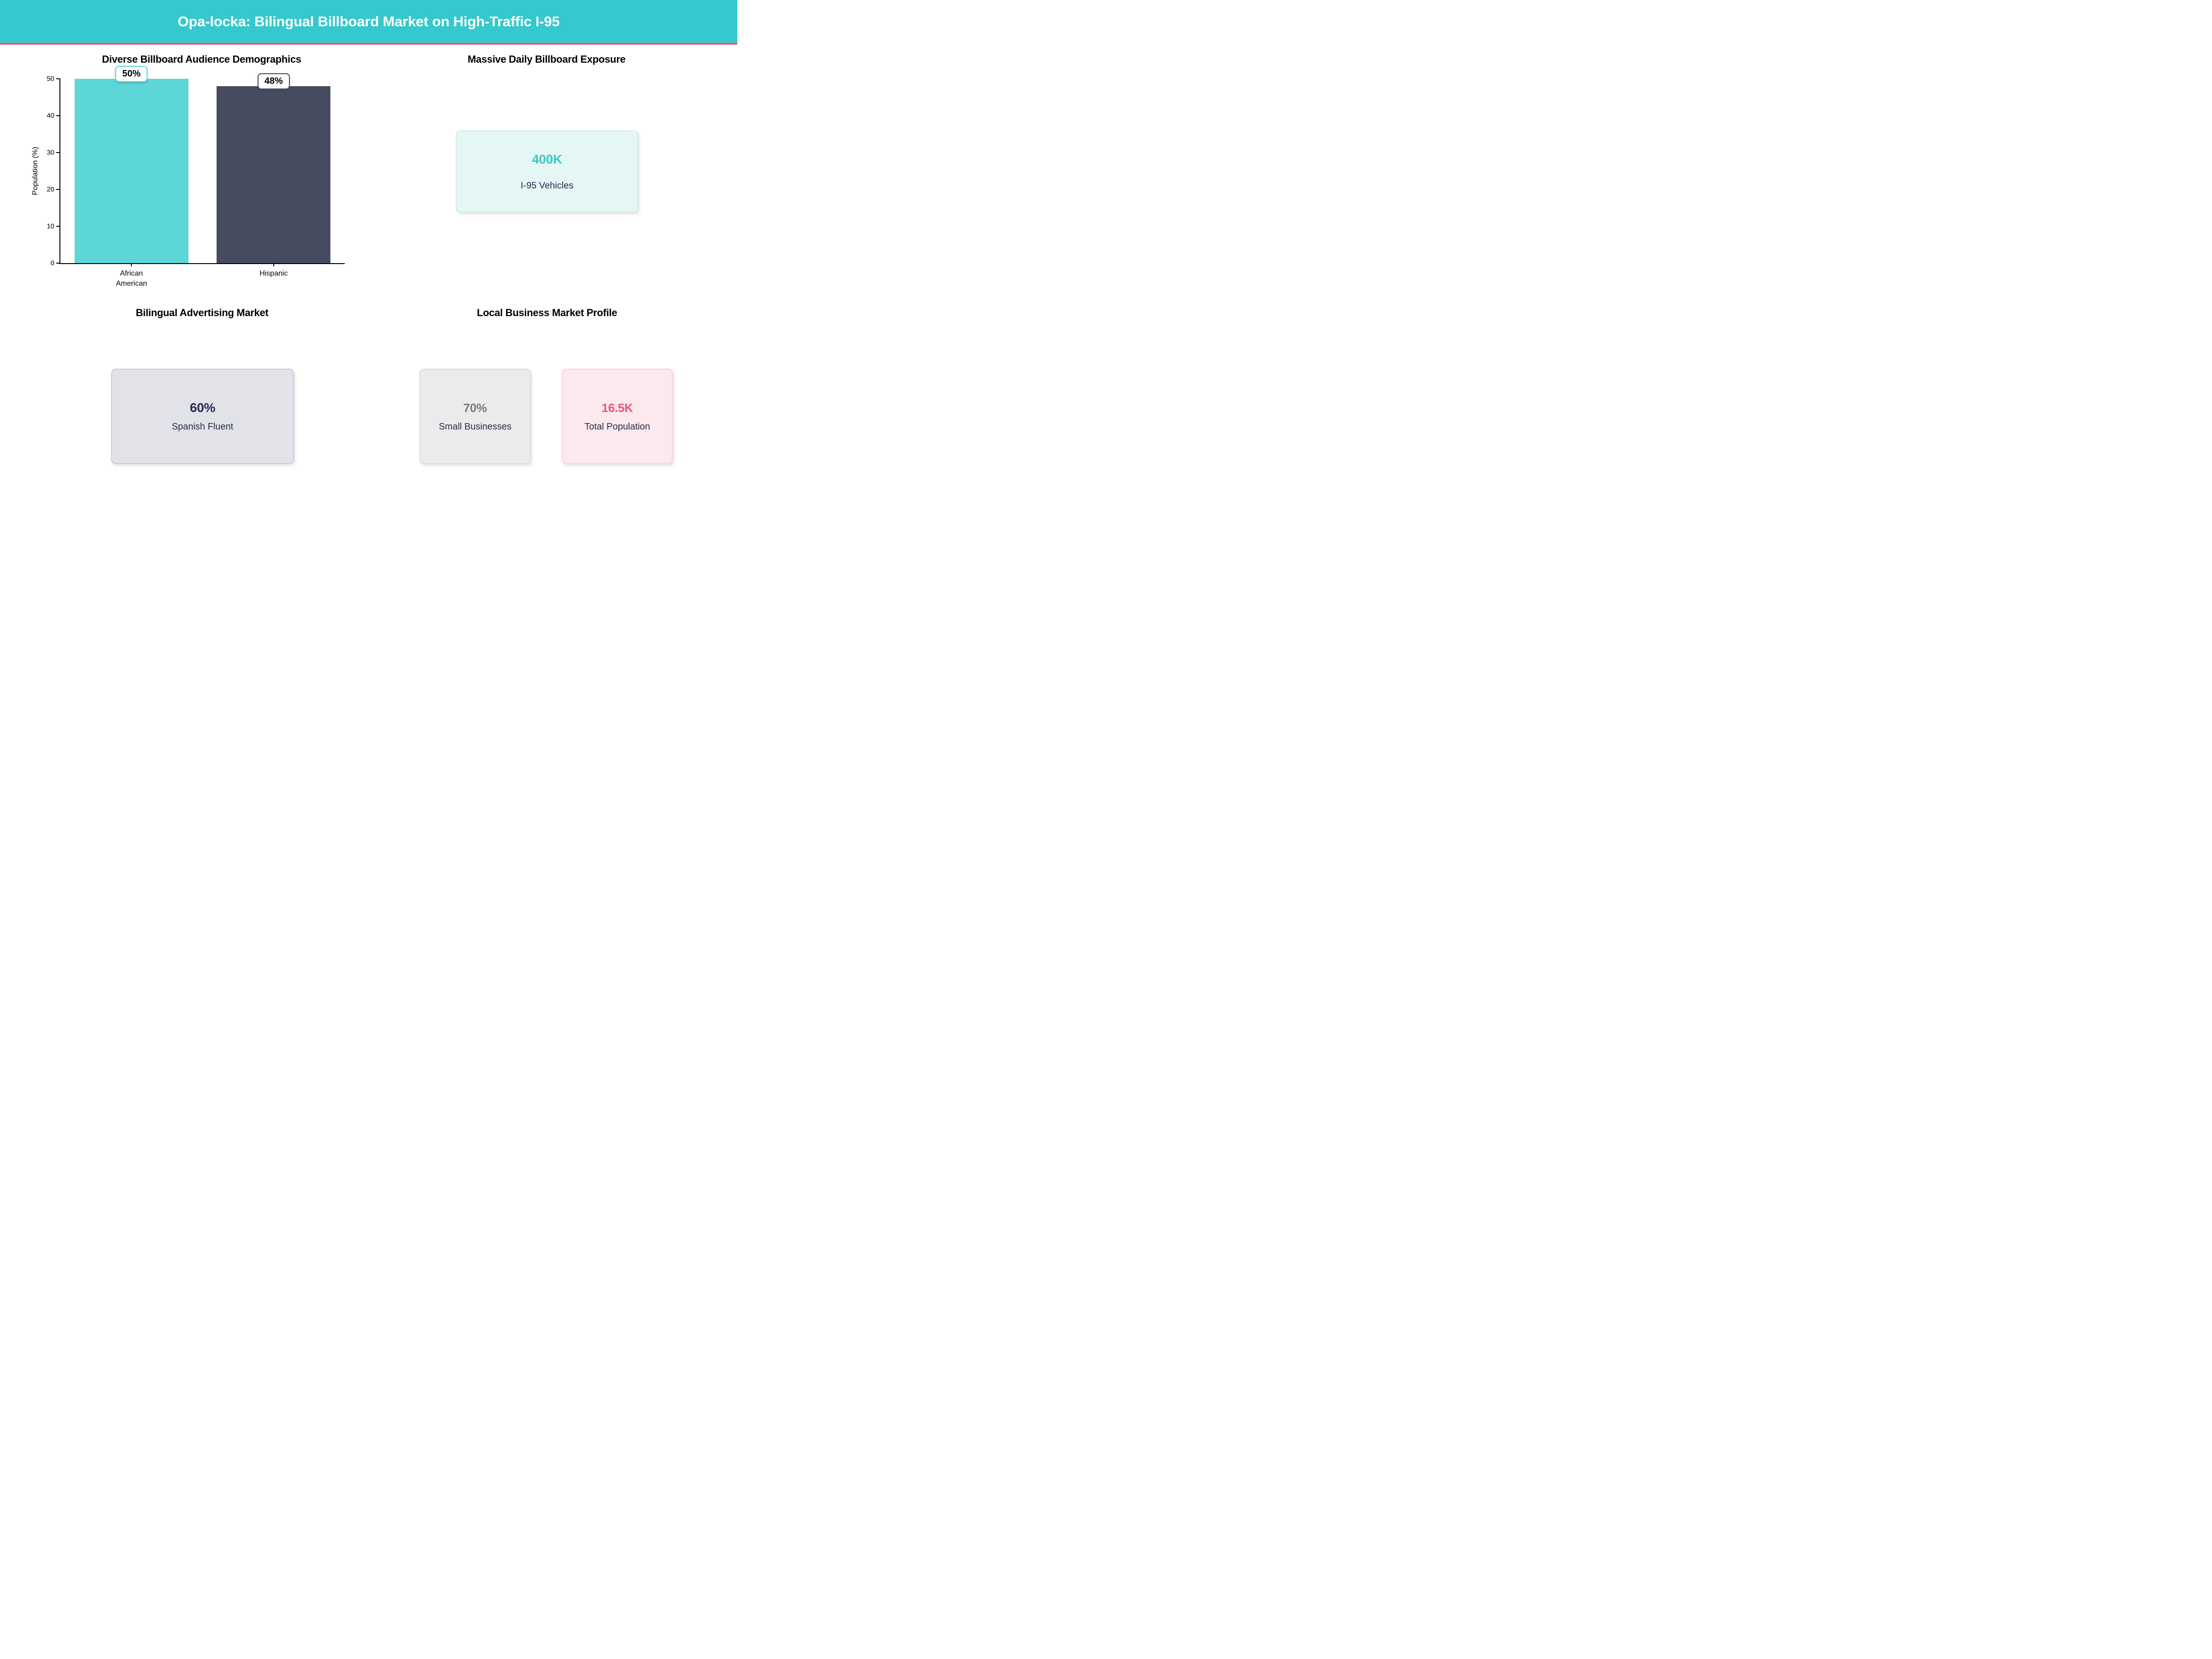 This screenshot has height=1659, width=2212. What do you see at coordinates (202, 427) in the screenshot?
I see `bilingual-stat-label: Spanish Fluent` at bounding box center [202, 427].